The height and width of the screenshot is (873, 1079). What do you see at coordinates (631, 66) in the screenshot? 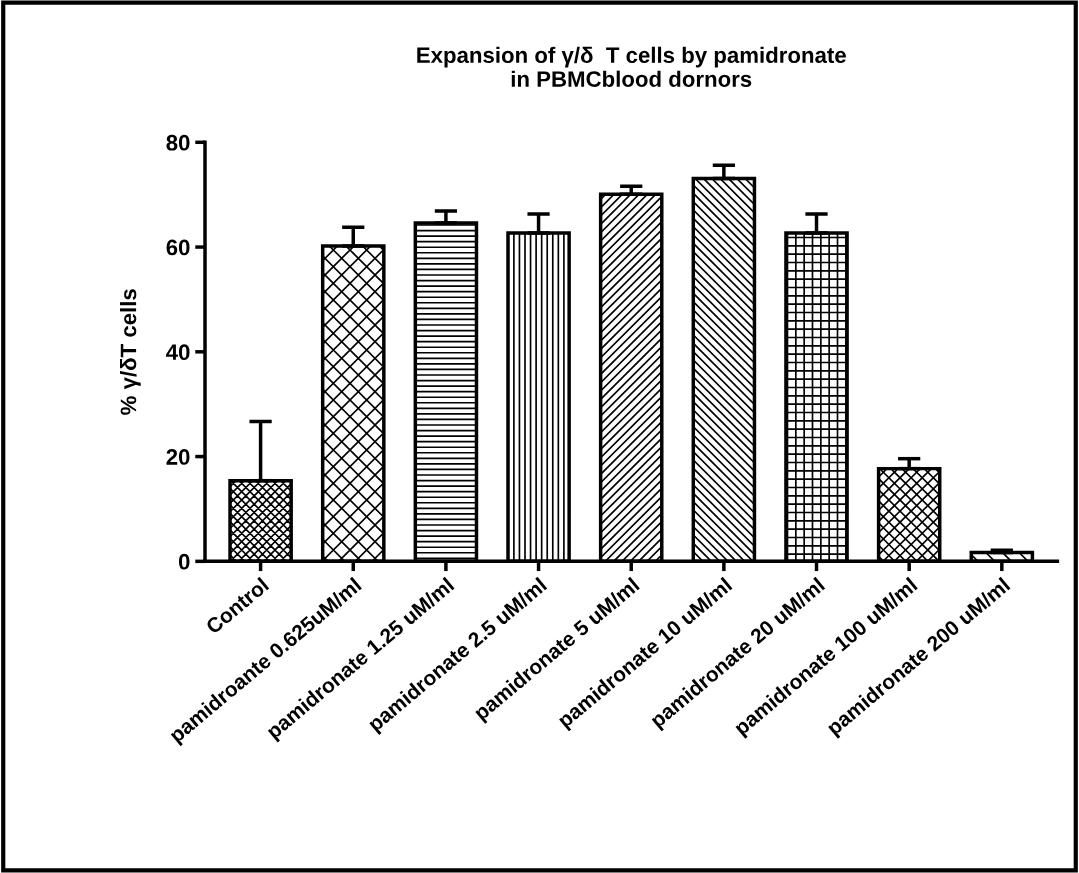
I see `chart-title: Expansion of γ/δ T cells by pamidronate in PBMCblood dornors` at bounding box center [631, 66].